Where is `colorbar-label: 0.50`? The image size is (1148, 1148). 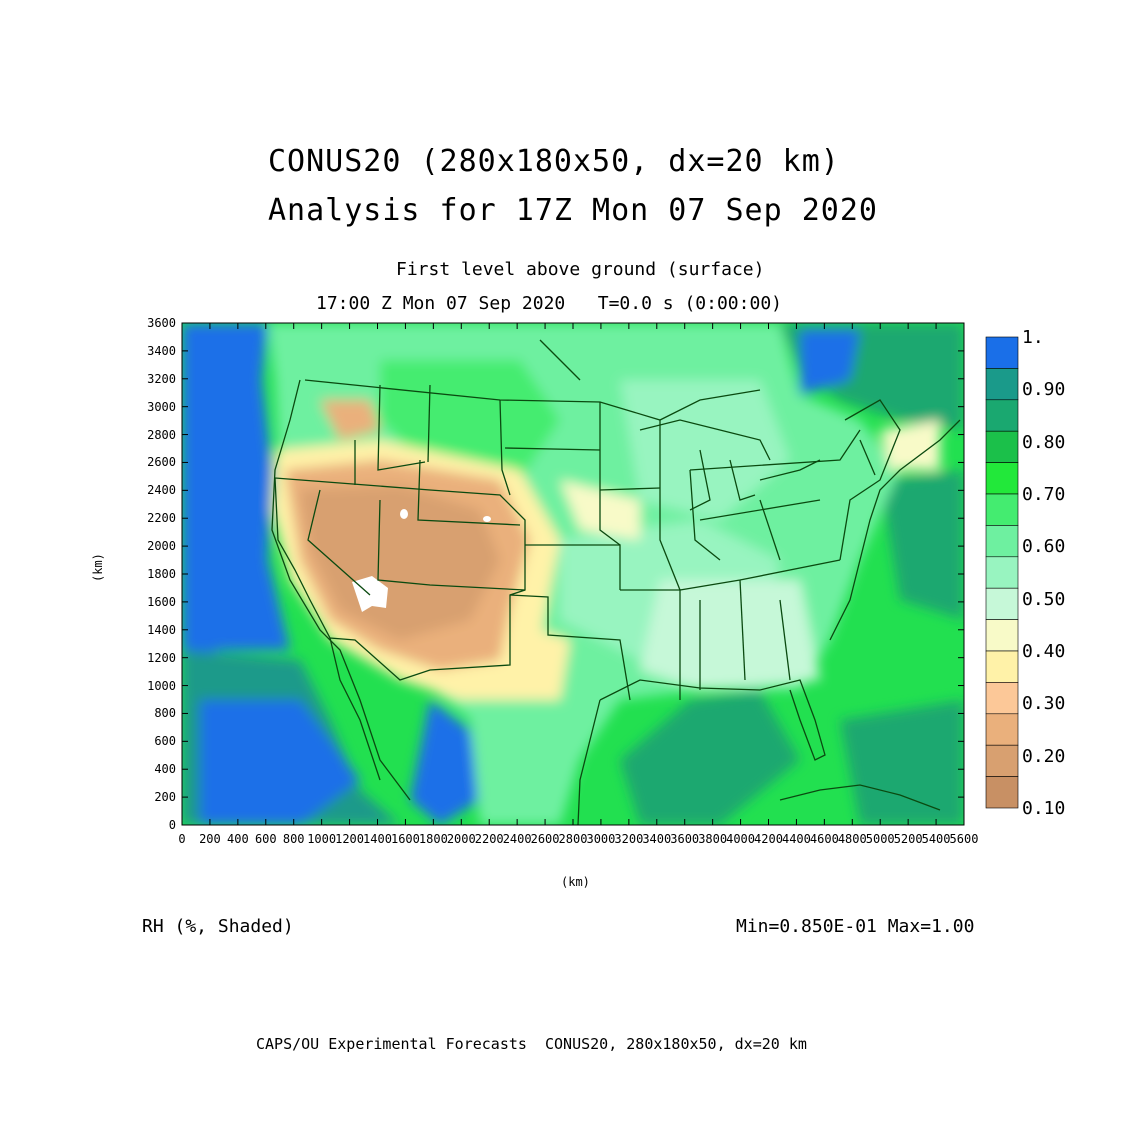
colorbar-label: 0.50 is located at coordinates (1044, 599).